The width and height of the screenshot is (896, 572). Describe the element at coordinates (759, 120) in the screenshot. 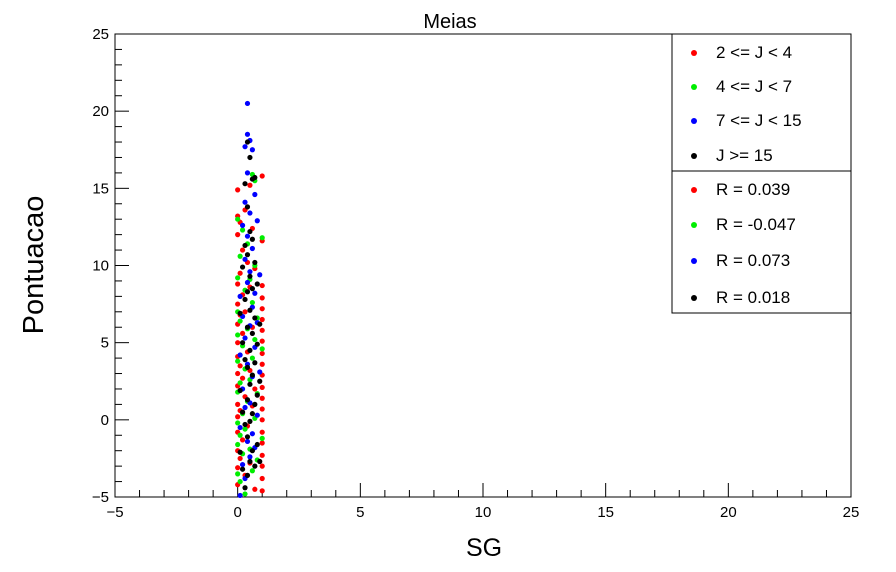

I see `group-legend-label: 7 <= J < 15` at that location.